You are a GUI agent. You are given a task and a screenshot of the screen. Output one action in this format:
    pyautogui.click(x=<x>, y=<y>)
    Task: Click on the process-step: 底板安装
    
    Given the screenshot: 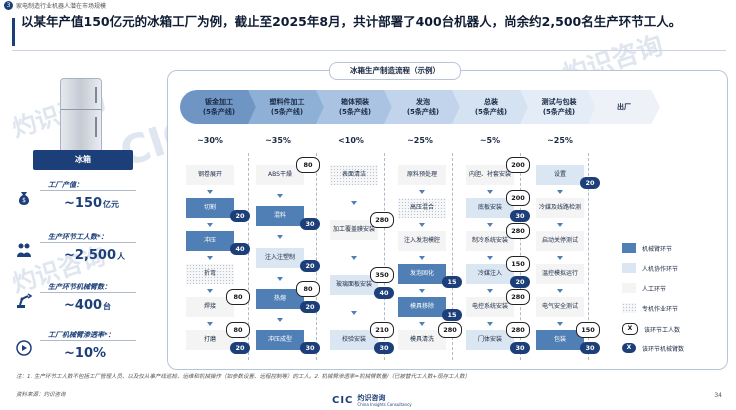 What is the action you would take?
    pyautogui.click(x=490, y=208)
    